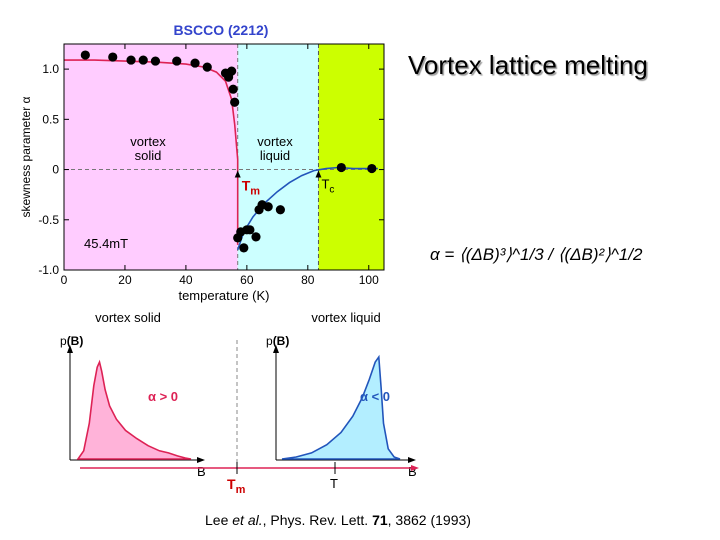  Describe the element at coordinates (219, 520) in the screenshot. I see `citation-authors: Lee` at that location.